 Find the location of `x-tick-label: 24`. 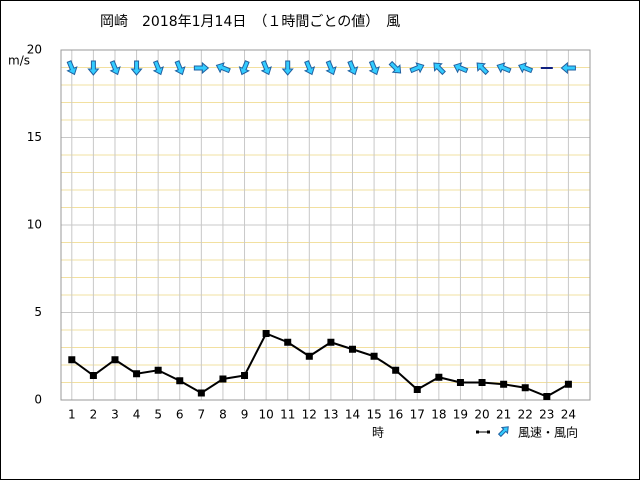

x-tick-label: 24 is located at coordinates (568, 415).